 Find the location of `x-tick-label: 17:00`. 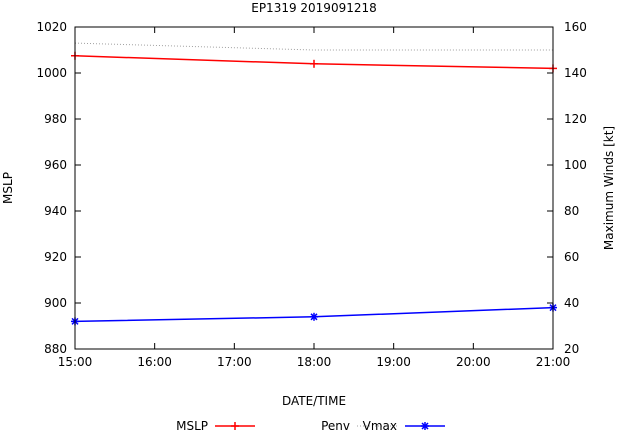

x-tick-label: 17:00 is located at coordinates (234, 362).